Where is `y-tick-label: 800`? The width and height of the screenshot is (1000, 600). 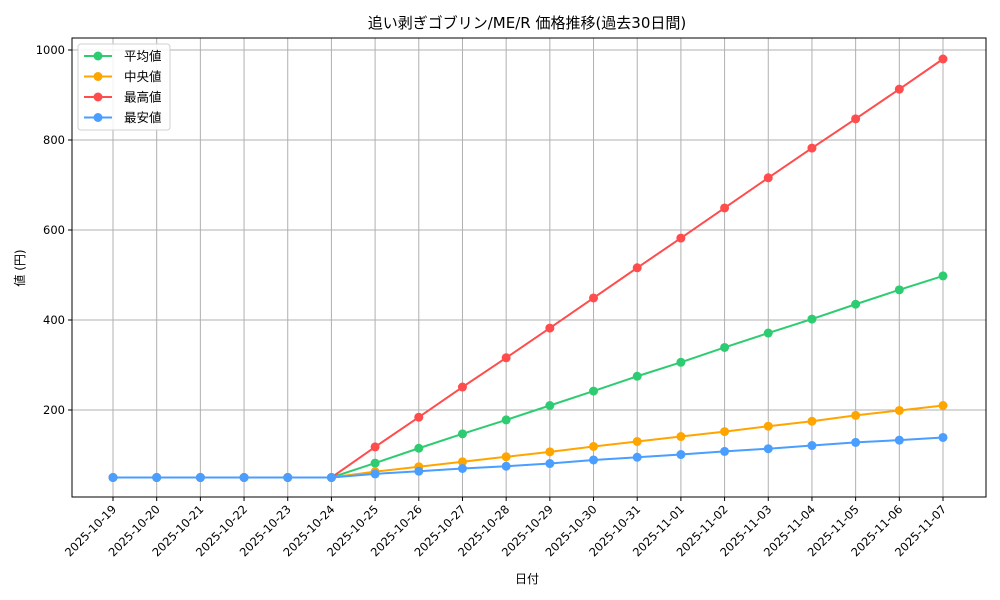 y-tick-label: 800 is located at coordinates (54, 140).